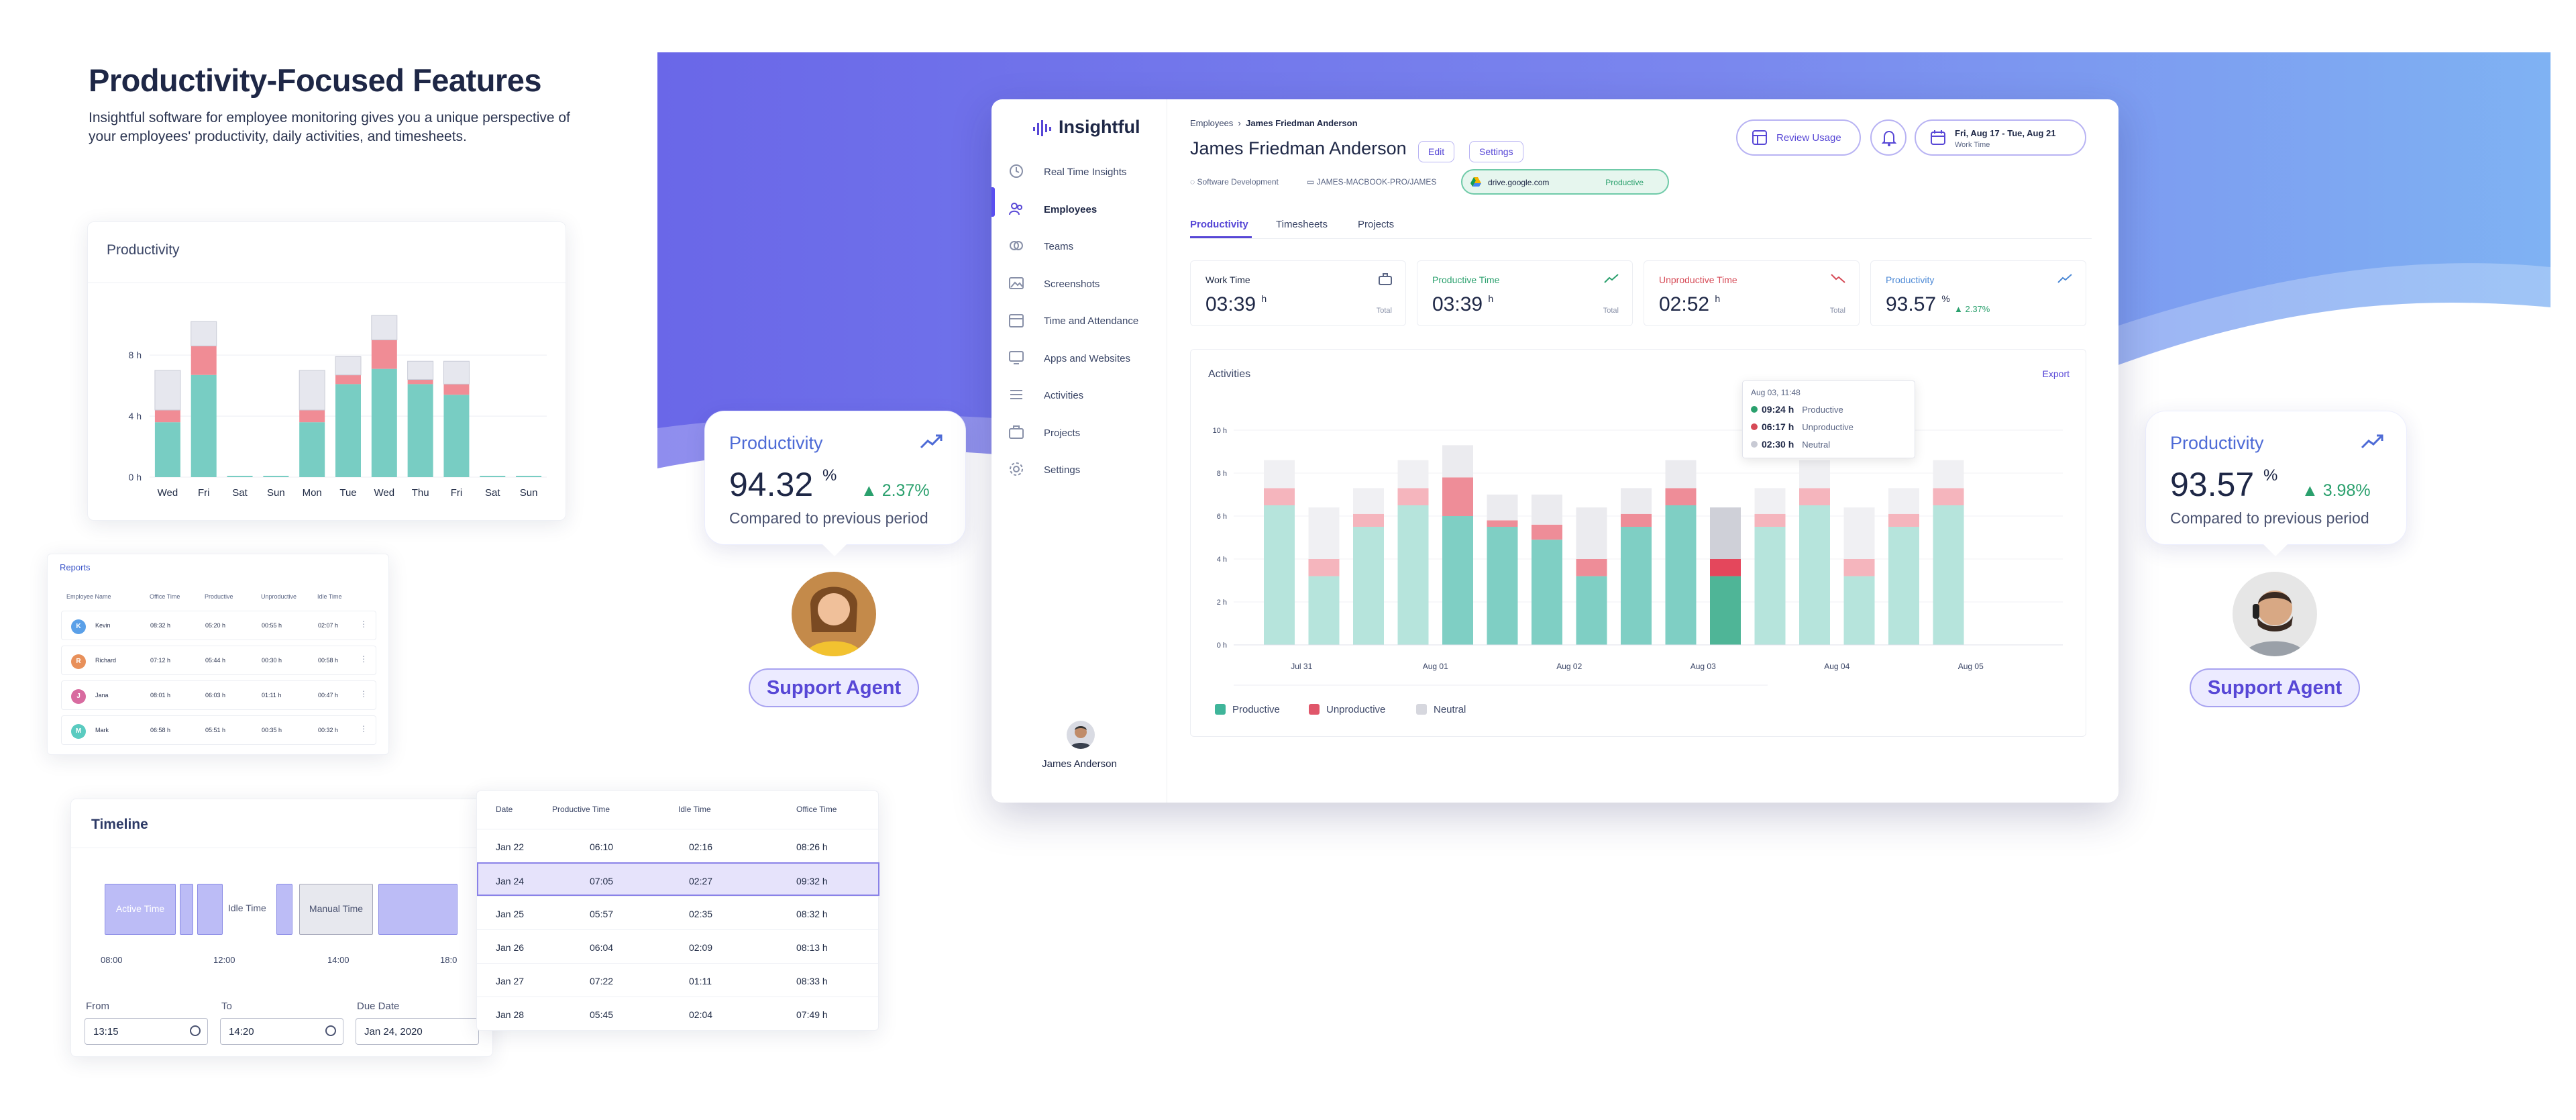  What do you see at coordinates (1978, 293) in the screenshot?
I see `productivity-stat-card: Productivity 93.57 % ▲ 2.37%` at bounding box center [1978, 293].